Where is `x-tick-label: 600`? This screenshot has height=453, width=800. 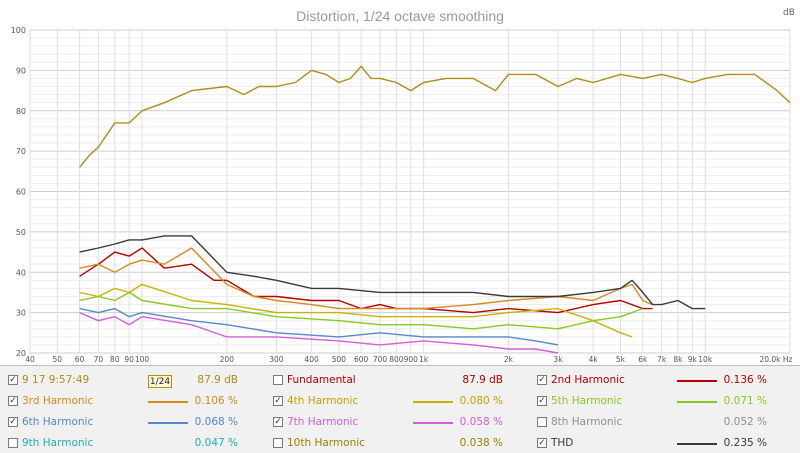
x-tick-label: 600 is located at coordinates (361, 359).